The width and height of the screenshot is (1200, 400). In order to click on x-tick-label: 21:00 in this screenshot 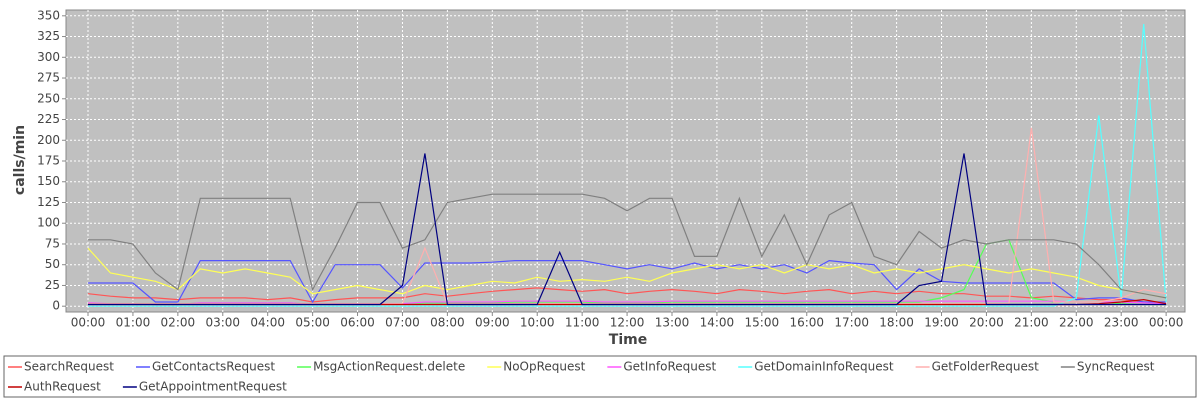, I will do `click(1031, 323)`.